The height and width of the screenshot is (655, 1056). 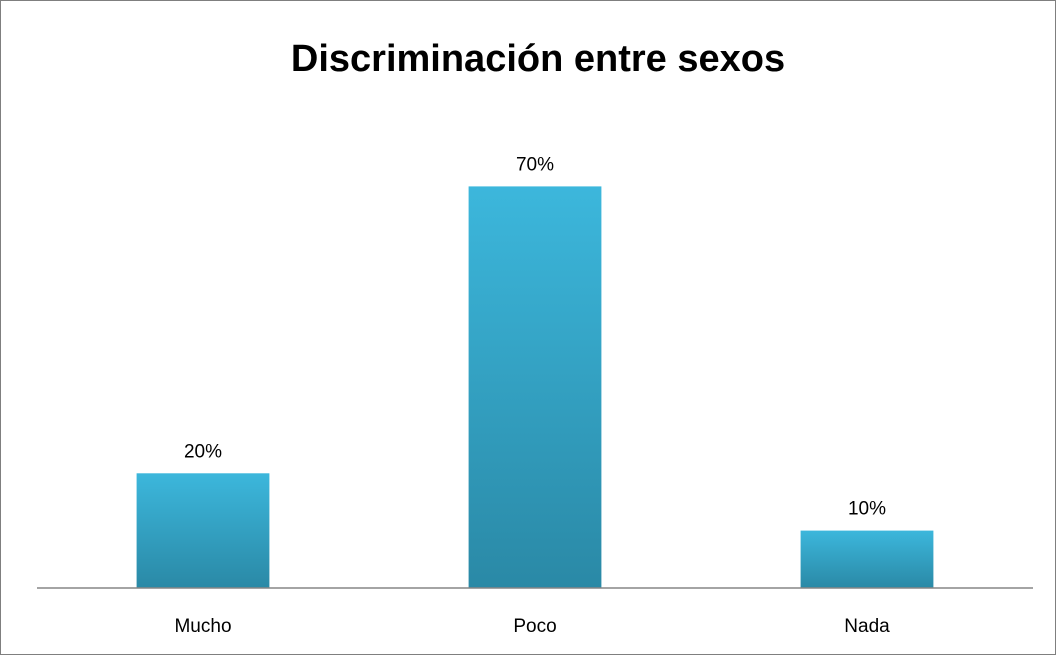 I want to click on data-label-nada: 10%, so click(x=867, y=509).